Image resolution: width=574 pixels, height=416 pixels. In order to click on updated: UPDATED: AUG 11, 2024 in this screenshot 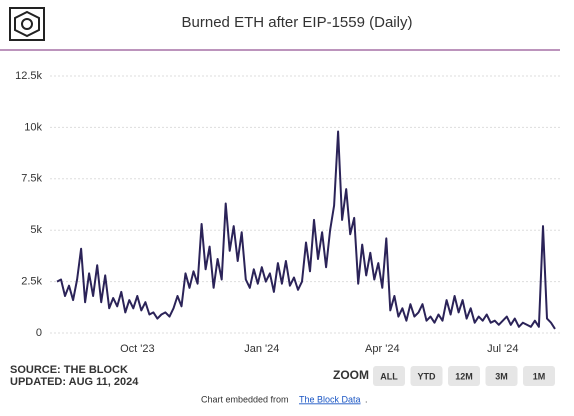, I will do `click(74, 382)`.